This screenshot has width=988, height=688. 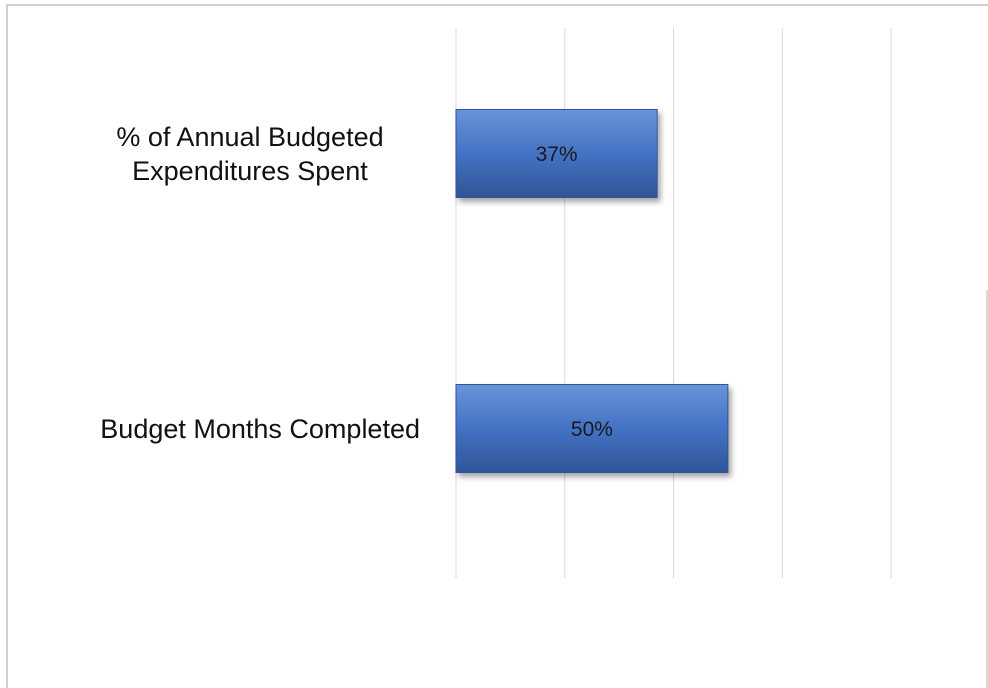 I want to click on data-label: 37%, so click(x=557, y=154).